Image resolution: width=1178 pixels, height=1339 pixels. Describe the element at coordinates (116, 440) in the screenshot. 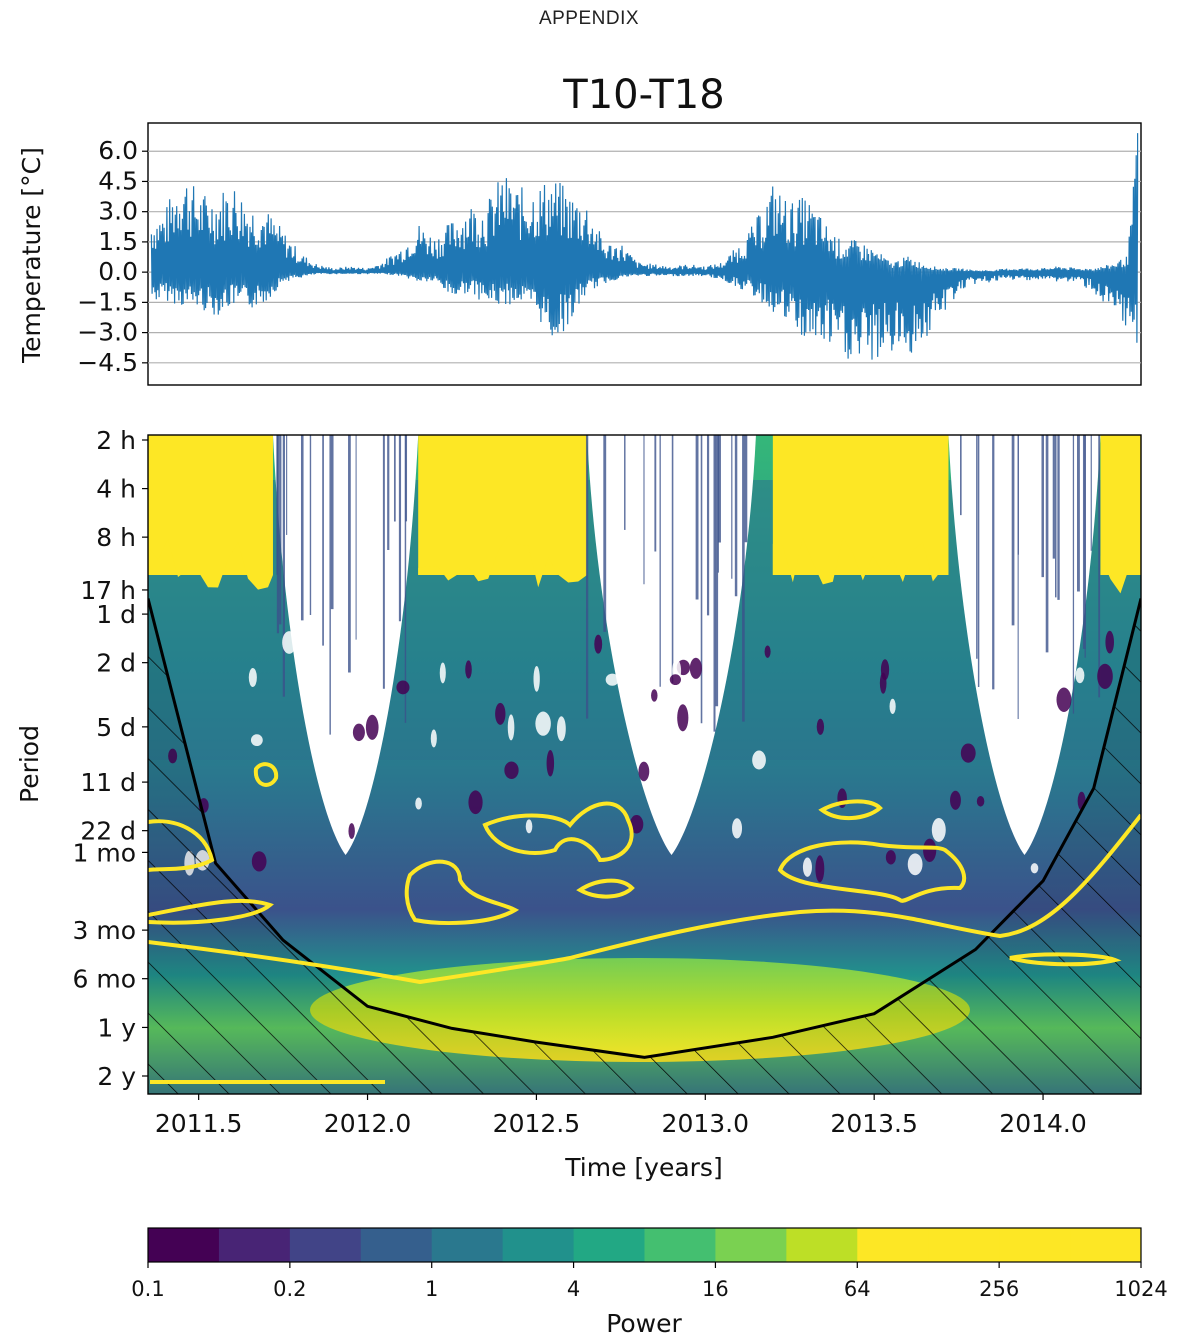

I see `period-tick-label: 2 h` at that location.